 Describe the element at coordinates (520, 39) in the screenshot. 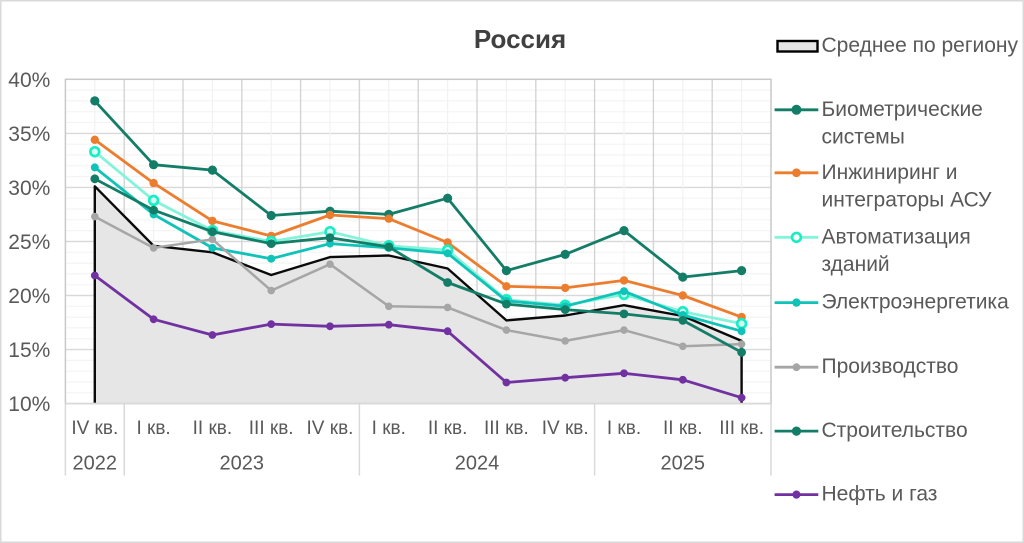

I see `svg-text: Россия` at that location.